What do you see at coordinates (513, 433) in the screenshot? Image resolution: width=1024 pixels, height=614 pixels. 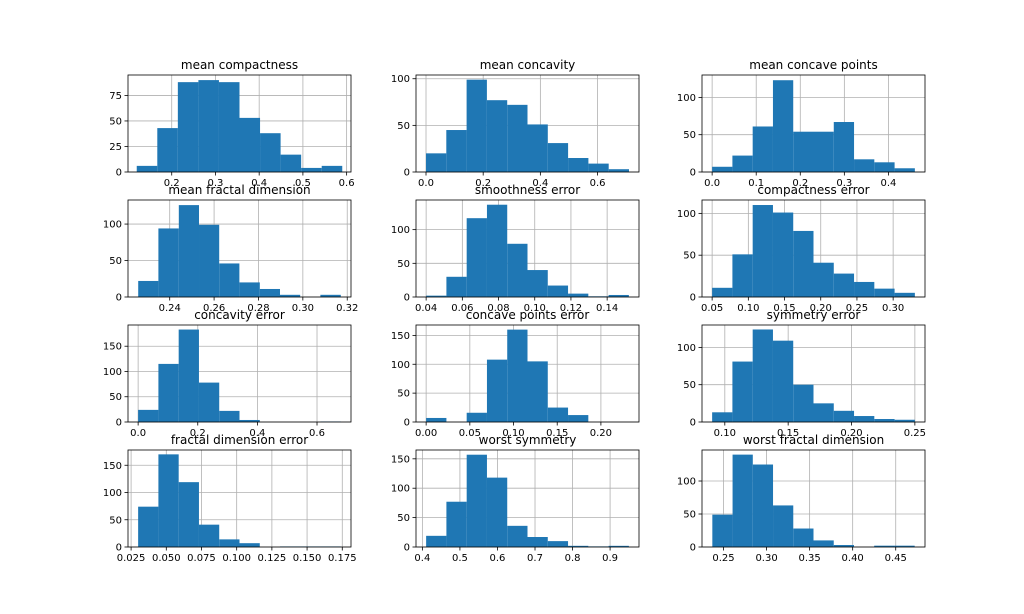 I see `x-tick-label: 0.10` at bounding box center [513, 433].